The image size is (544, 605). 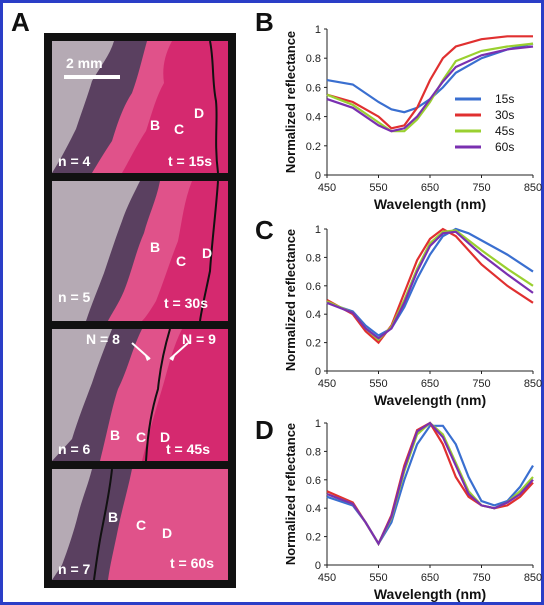 What do you see at coordinates (199, 339) in the screenshot?
I see `arrow-label-n9: N = 9` at bounding box center [199, 339].